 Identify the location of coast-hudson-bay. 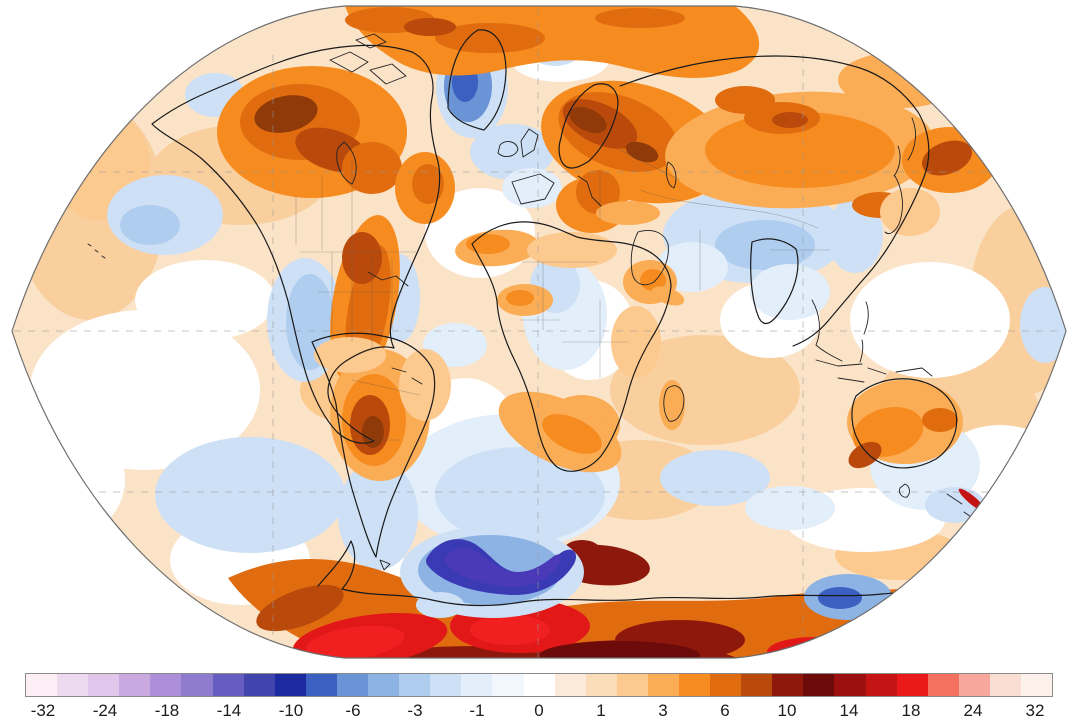
(346, 163).